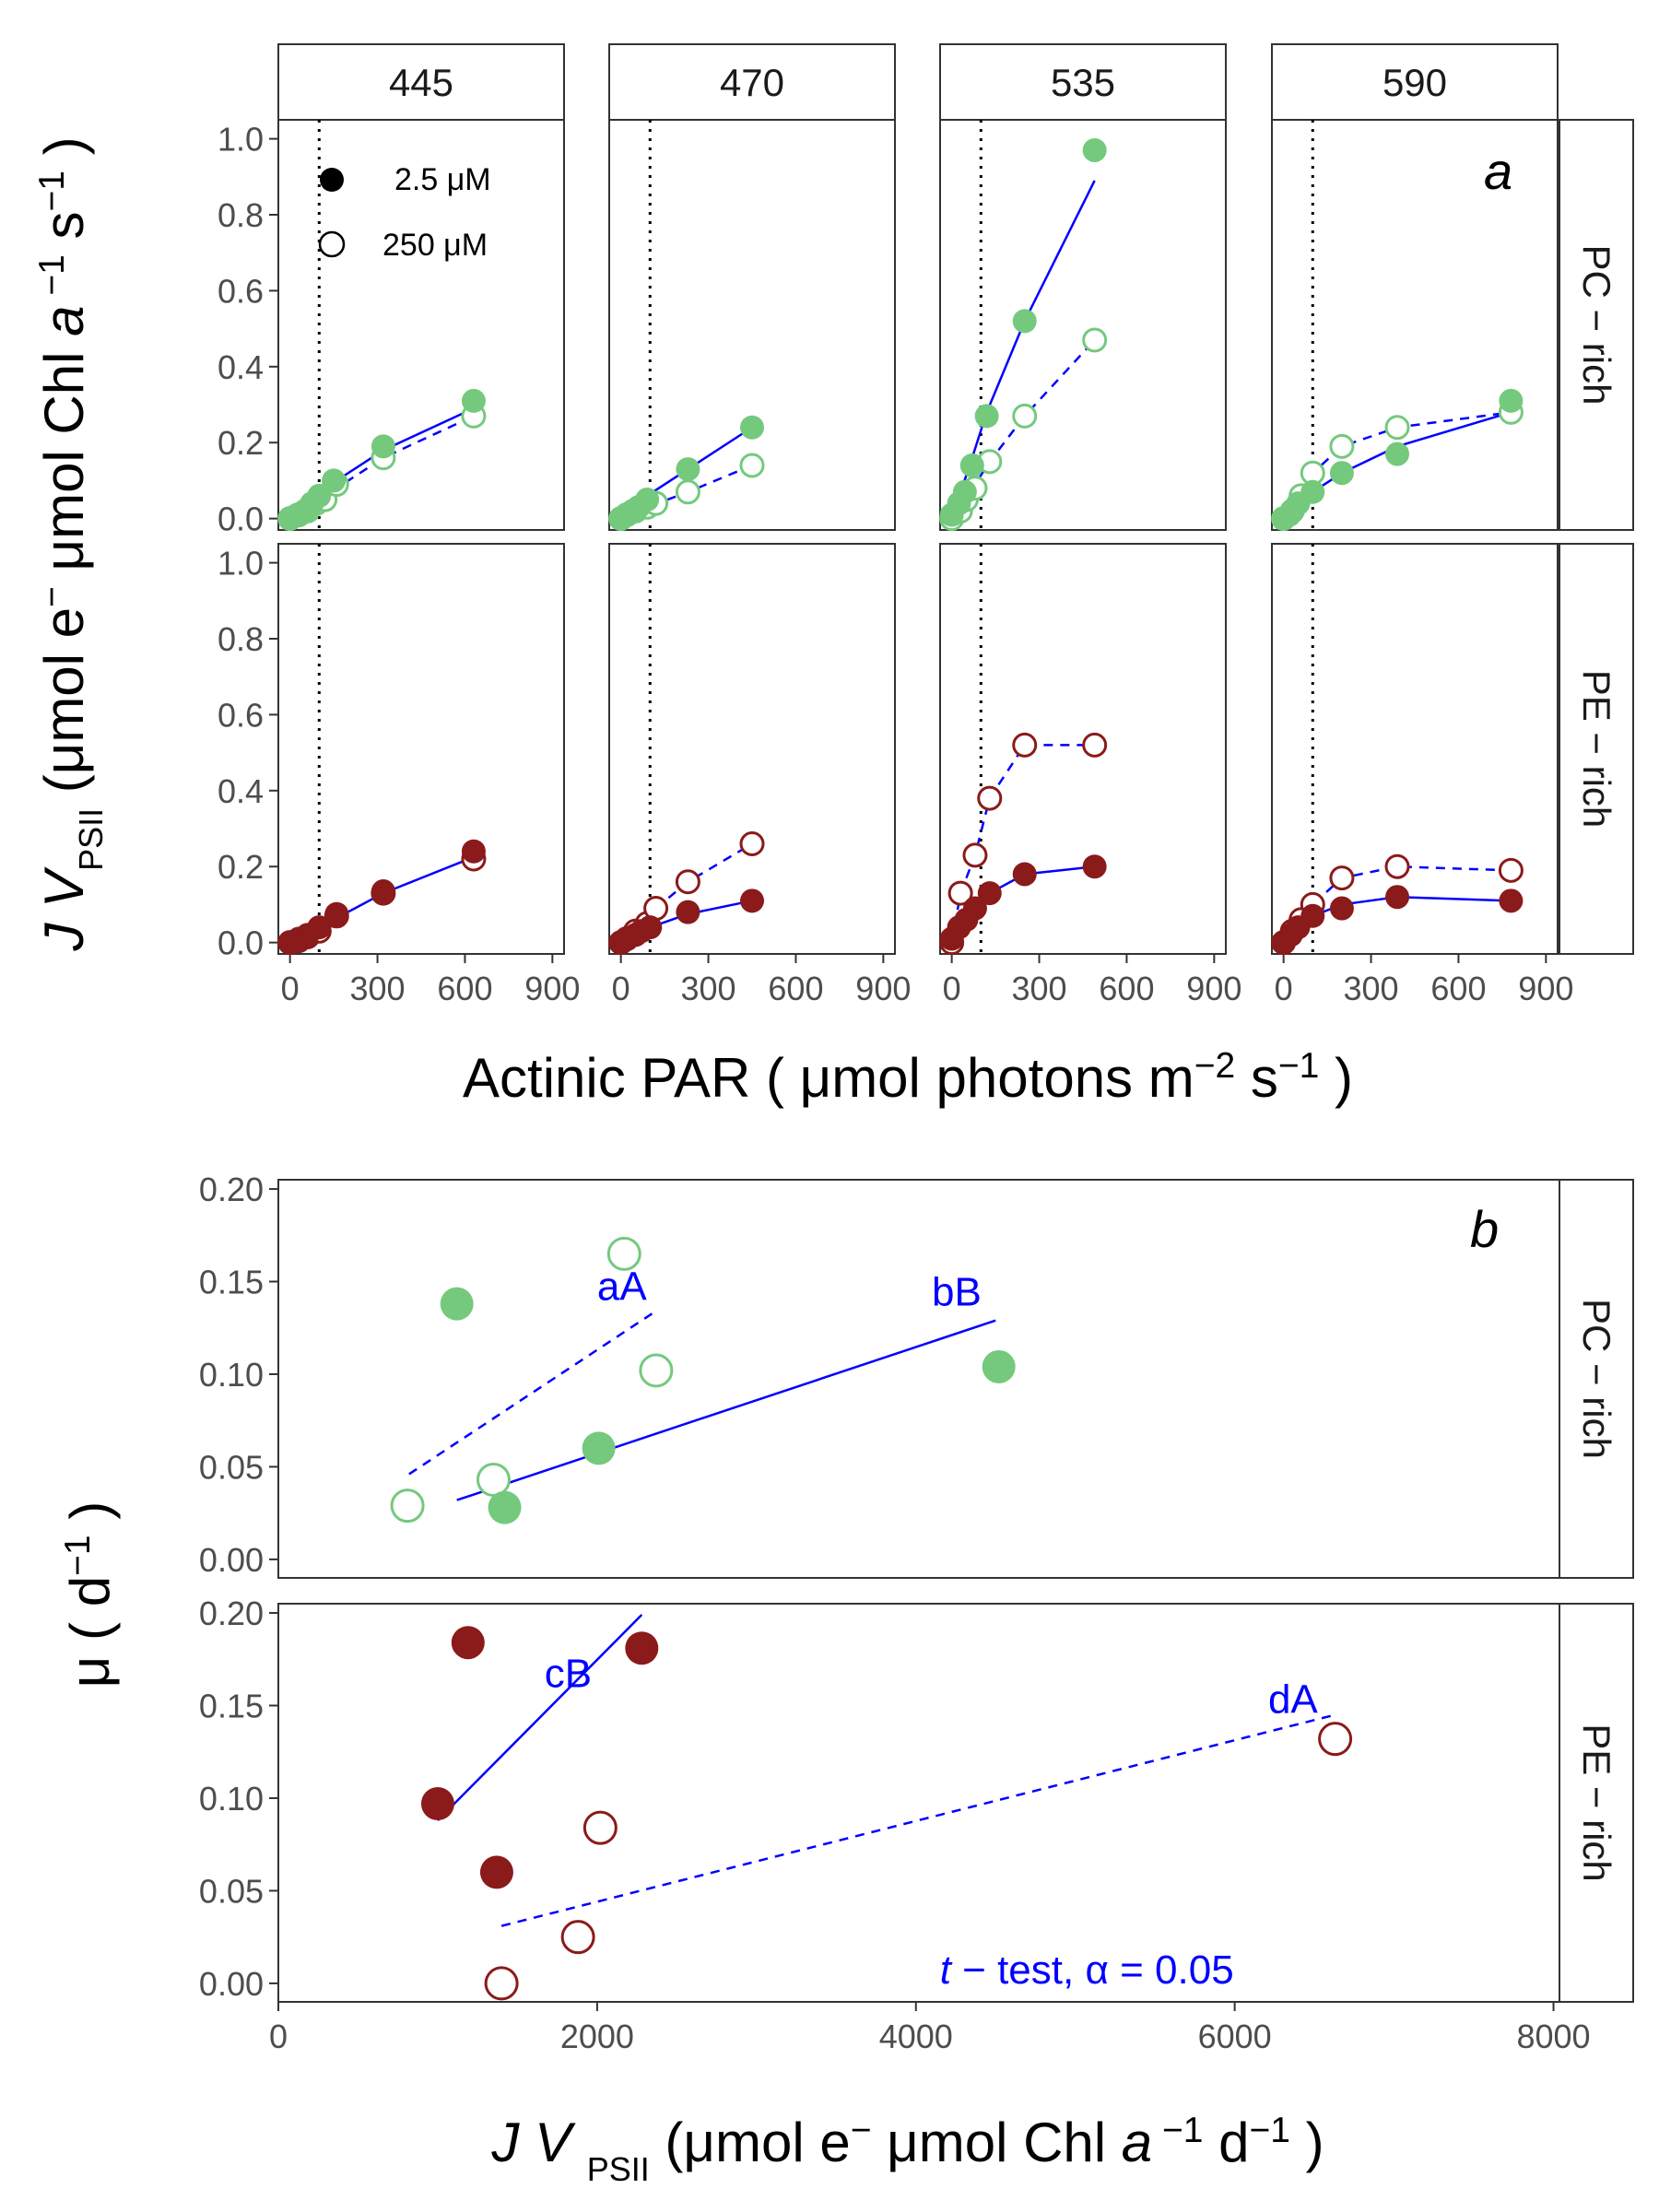  What do you see at coordinates (231, 1984) in the screenshot?
I see `y-tick-label: 0.00` at bounding box center [231, 1984].